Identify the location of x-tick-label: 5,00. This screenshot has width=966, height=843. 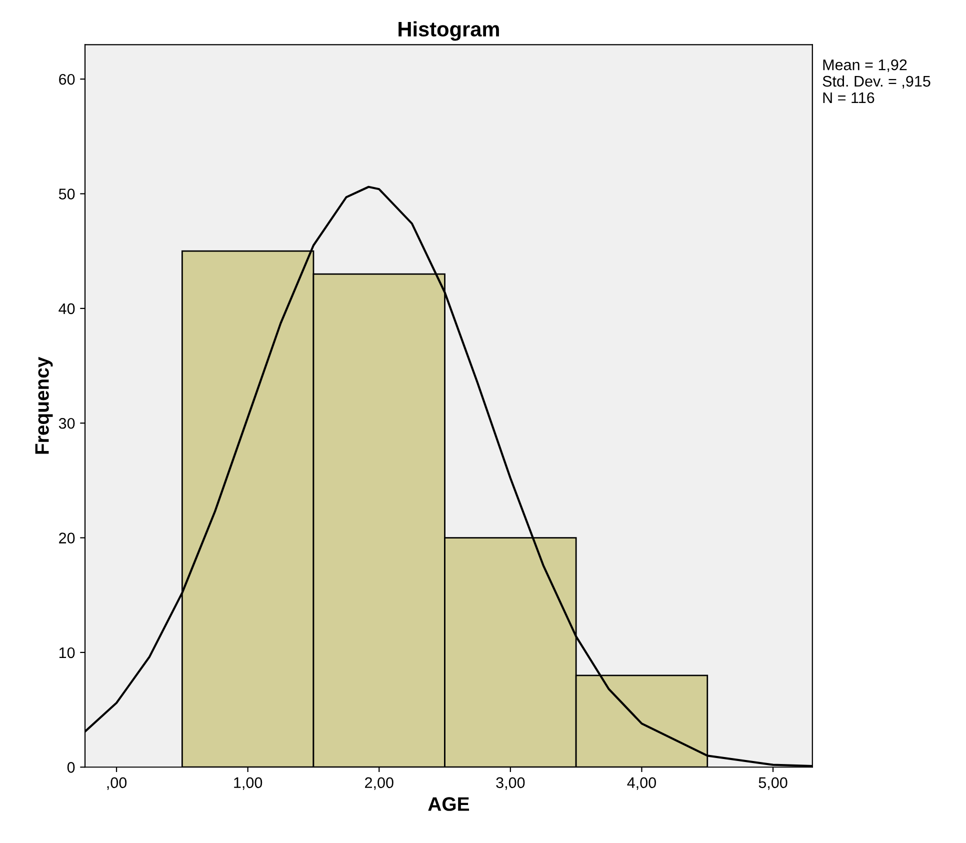
(773, 783).